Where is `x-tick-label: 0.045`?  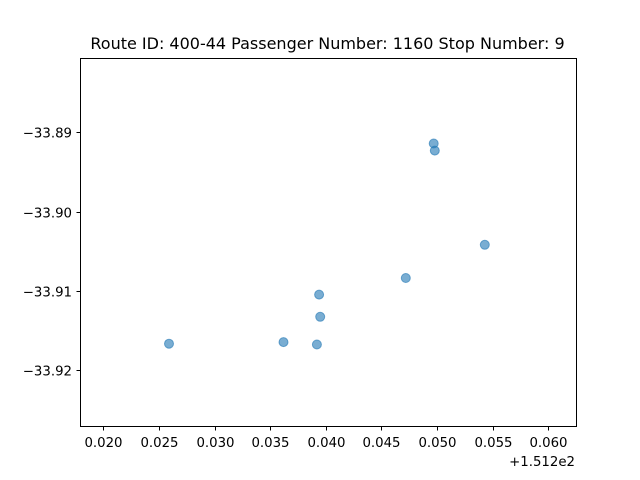 x-tick-label: 0.045 is located at coordinates (381, 443).